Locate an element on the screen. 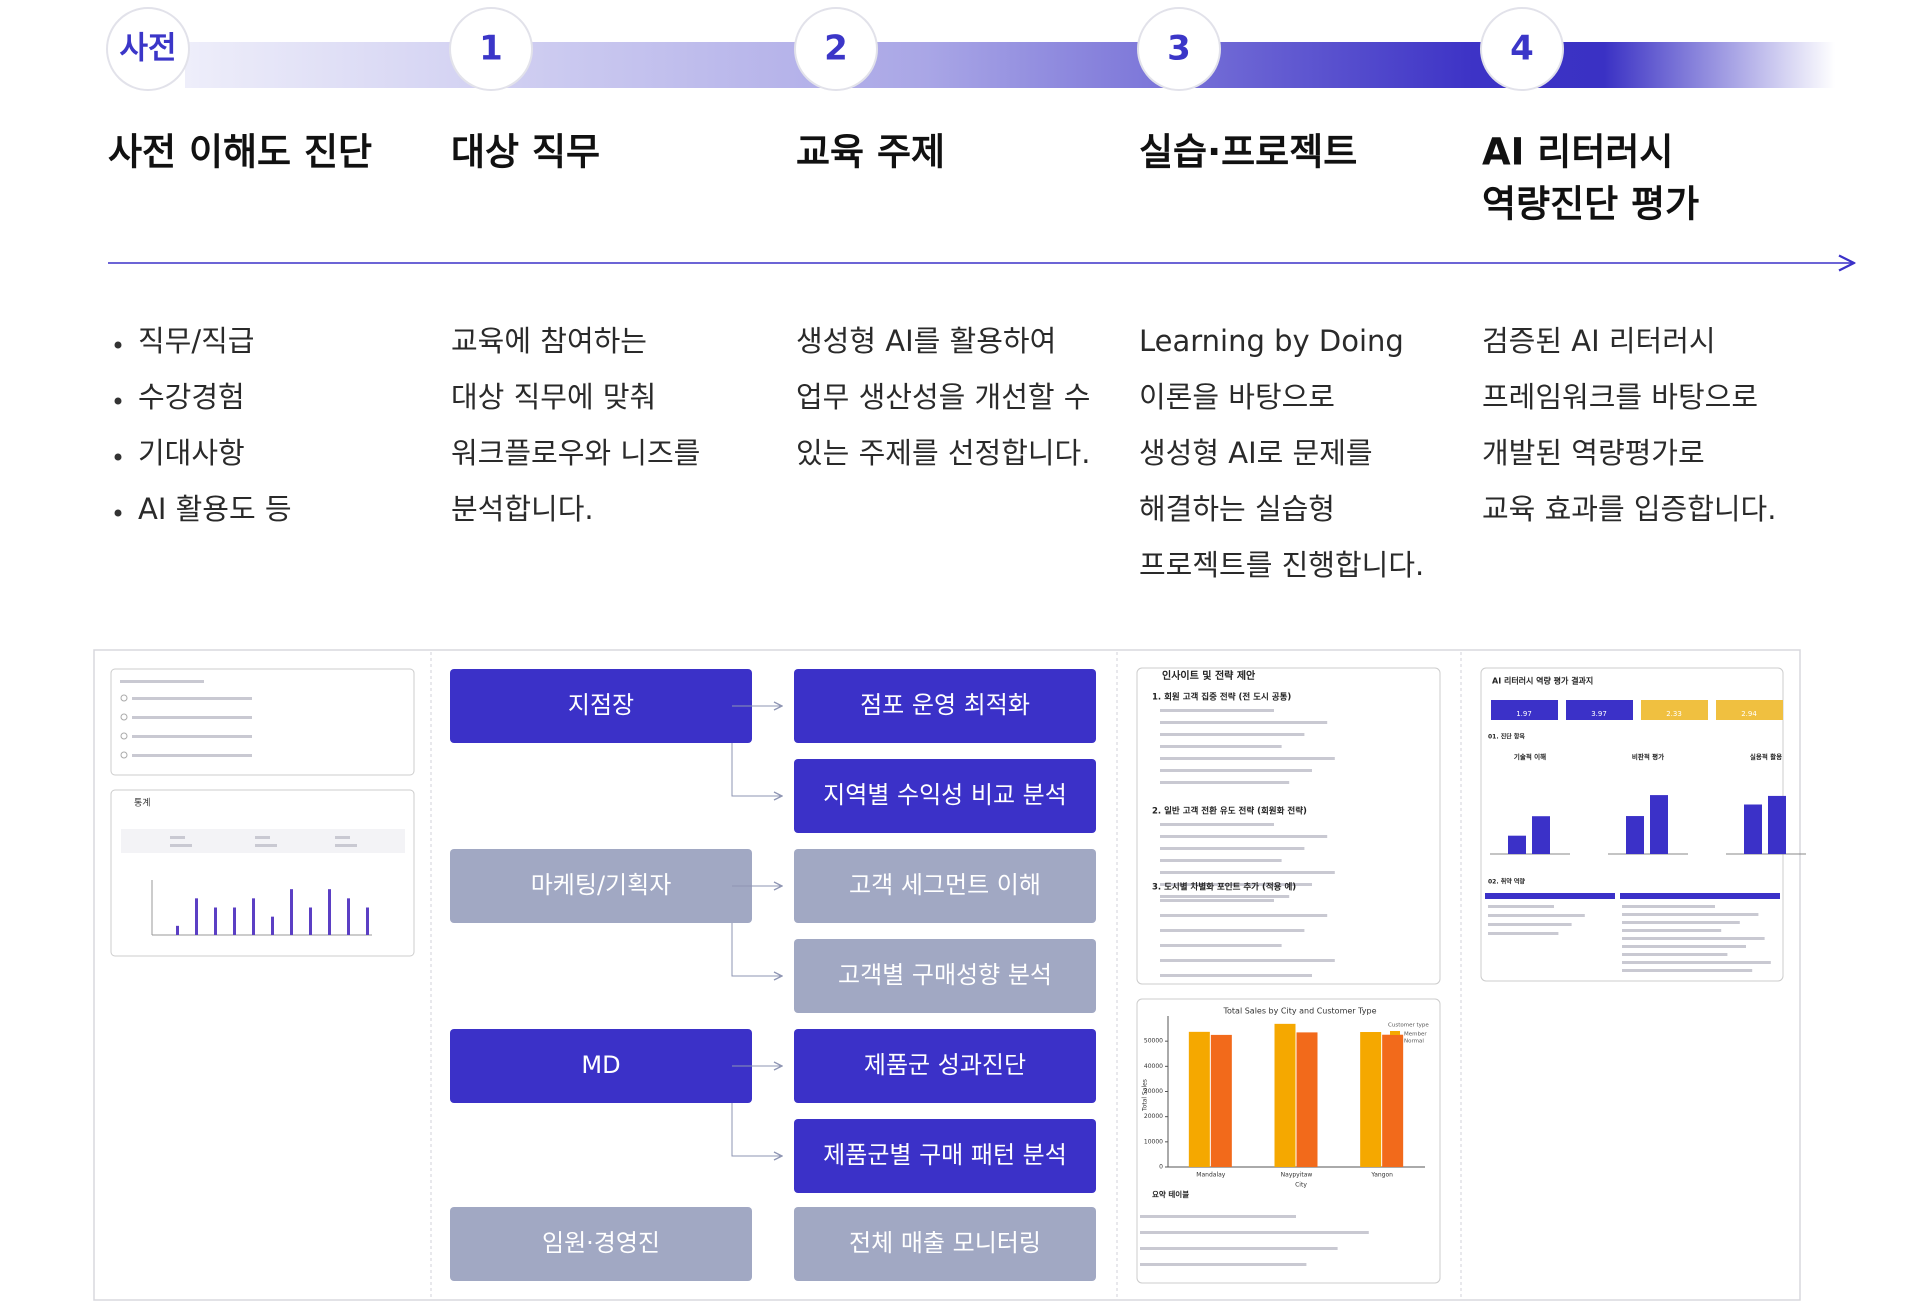 Image resolution: width=1920 pixels, height=1302 pixels. stats-title: 통계 is located at coordinates (142, 803).